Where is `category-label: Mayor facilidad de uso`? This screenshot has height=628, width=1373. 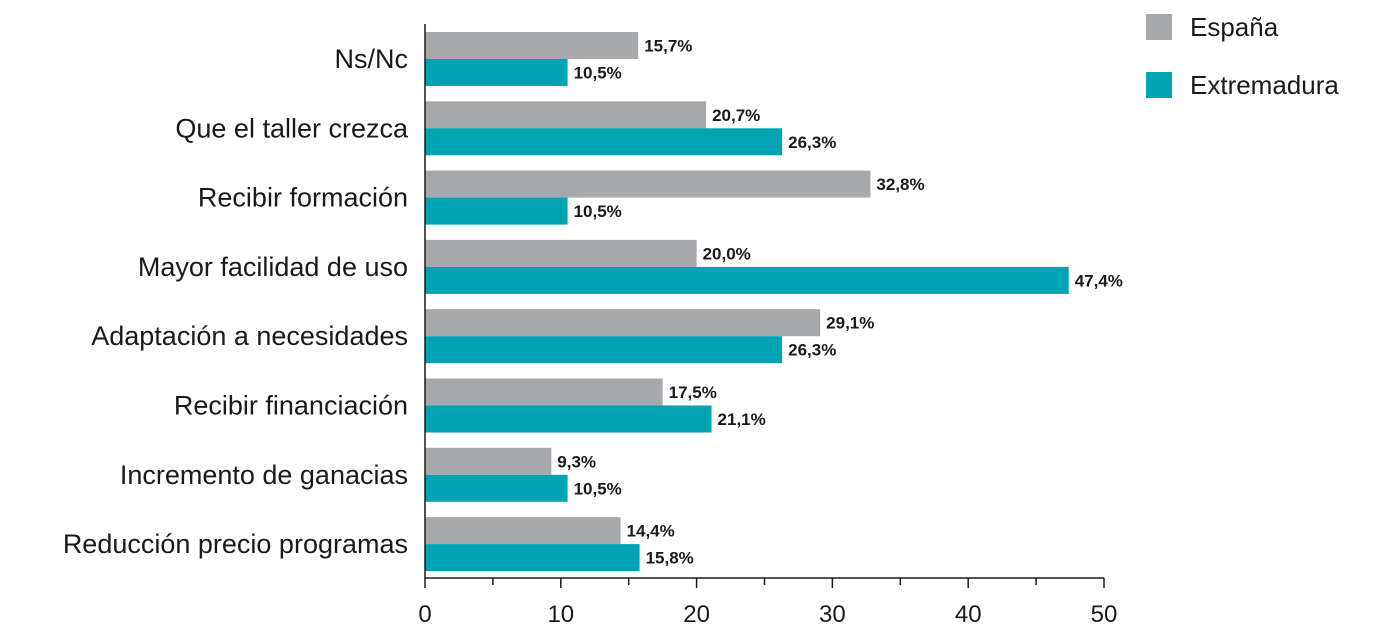
category-label: Mayor facilidad de uso is located at coordinates (273, 267).